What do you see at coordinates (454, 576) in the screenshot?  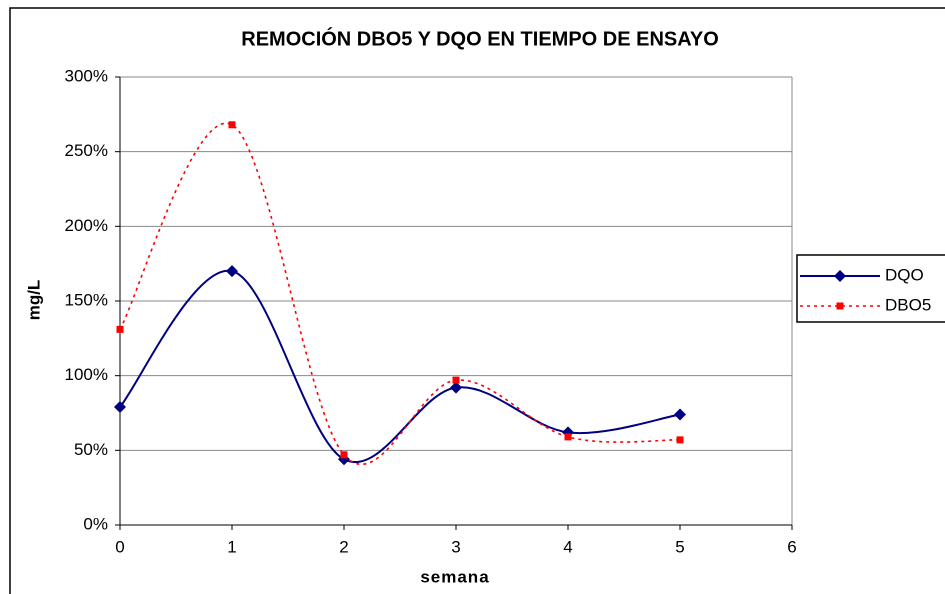 I see `x-axis-label: semana` at bounding box center [454, 576].